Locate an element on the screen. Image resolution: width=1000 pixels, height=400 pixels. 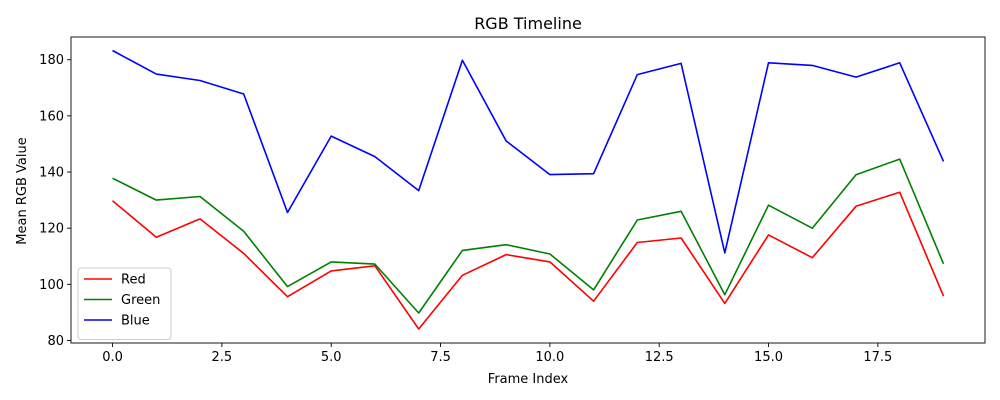
legend-box is located at coordinates (124, 303).